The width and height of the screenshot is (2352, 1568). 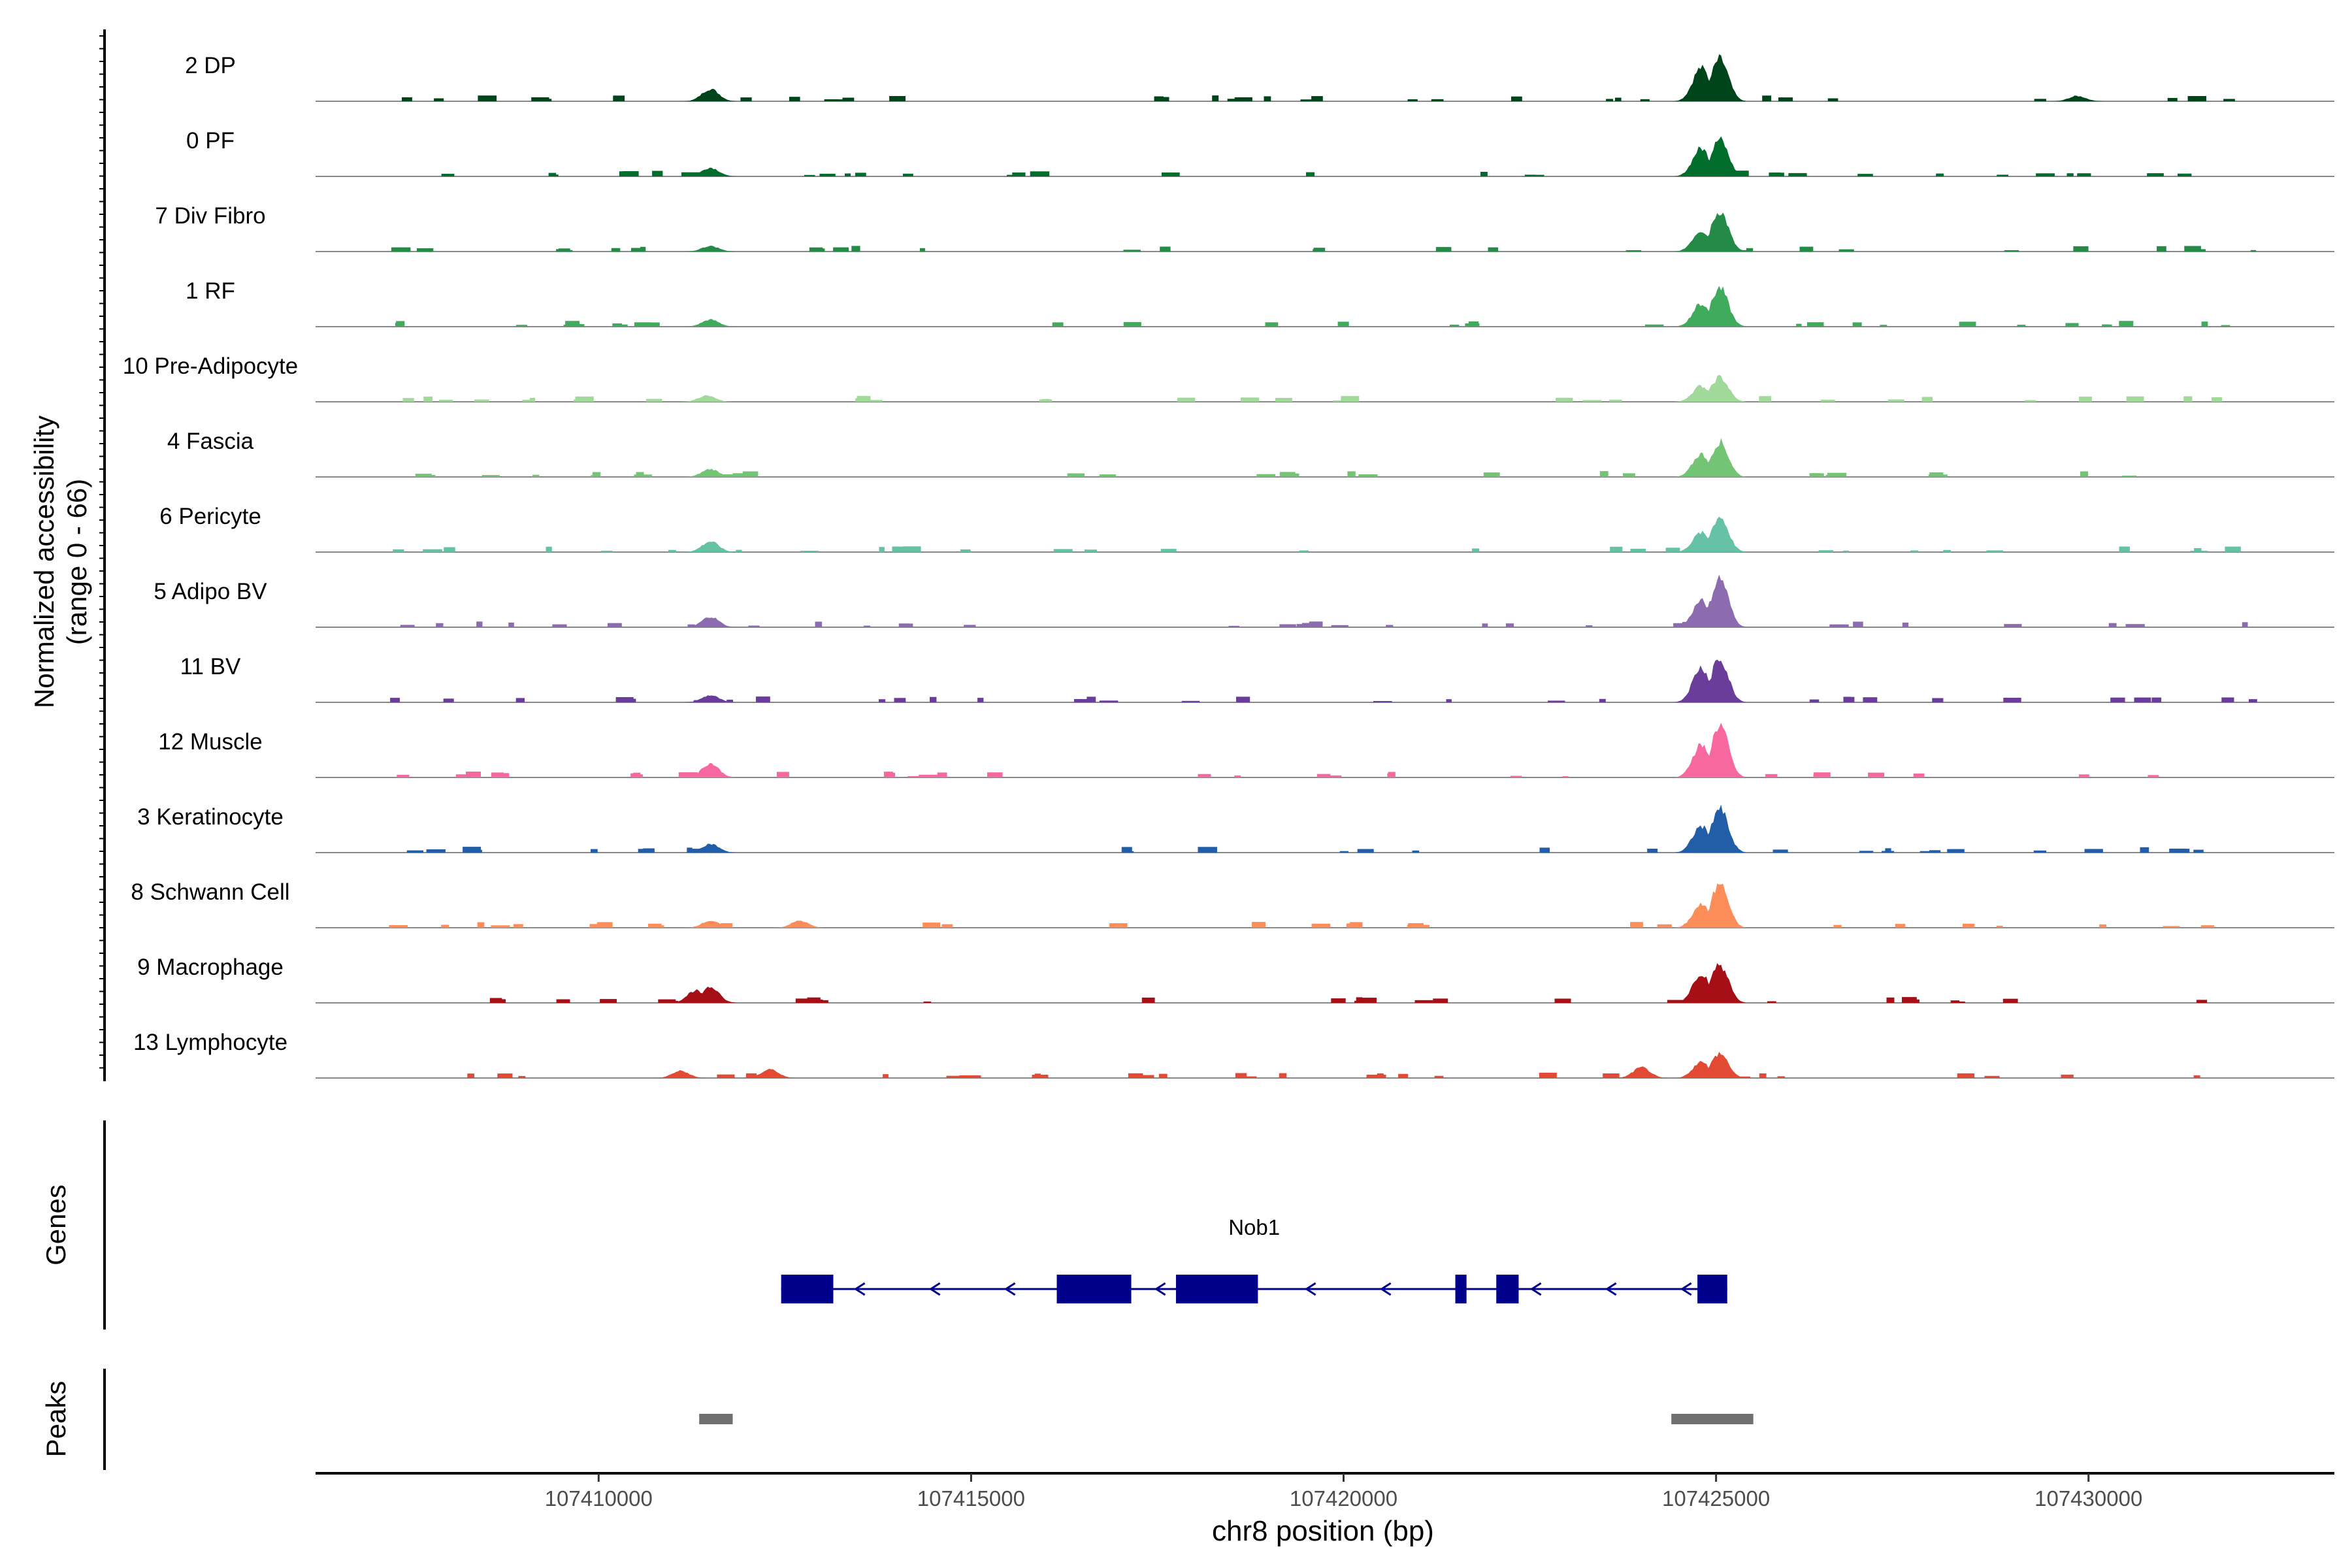 What do you see at coordinates (210, 967) in the screenshot?
I see `track-label: 9 Macrophage` at bounding box center [210, 967].